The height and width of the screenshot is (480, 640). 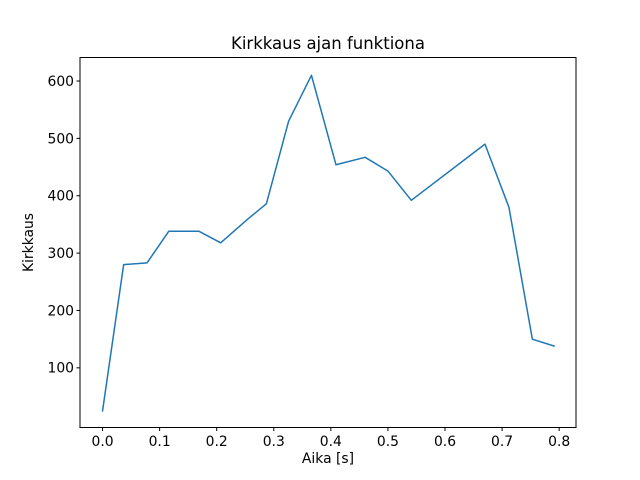 I want to click on x-tick-label: 0.3, so click(x=274, y=442).